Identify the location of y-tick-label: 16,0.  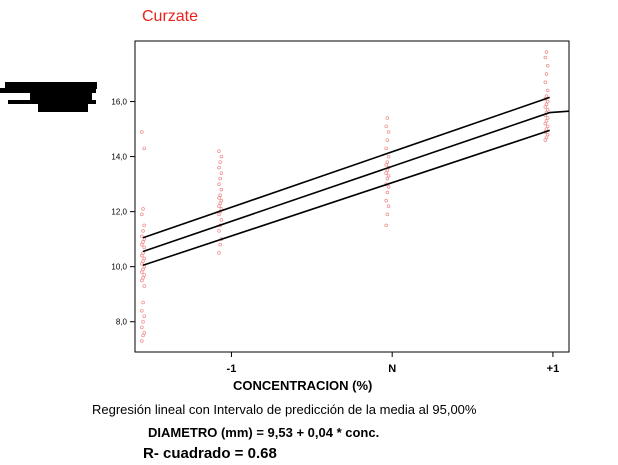
(119, 102).